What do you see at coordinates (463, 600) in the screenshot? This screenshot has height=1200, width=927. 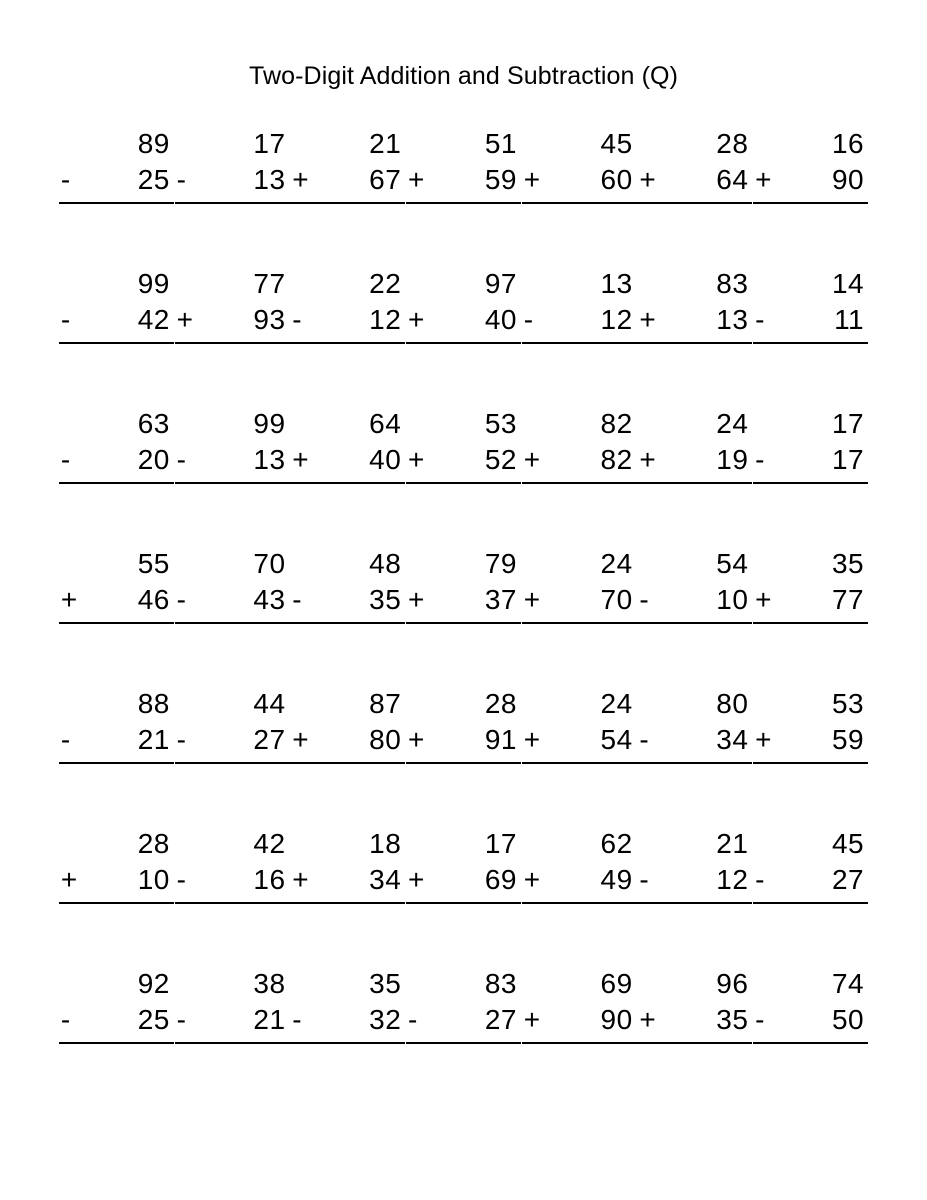 I see `problem-bottom-row: +37` at bounding box center [463, 600].